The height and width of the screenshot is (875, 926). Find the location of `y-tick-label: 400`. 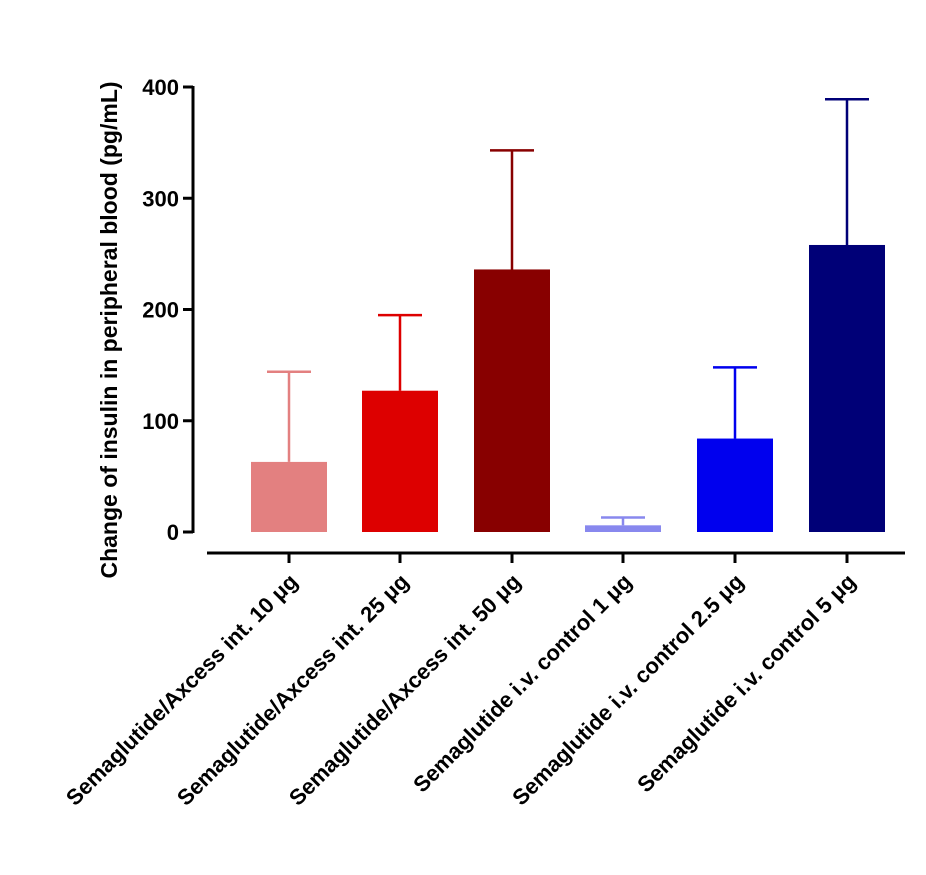

y-tick-label: 400 is located at coordinates (160, 87).